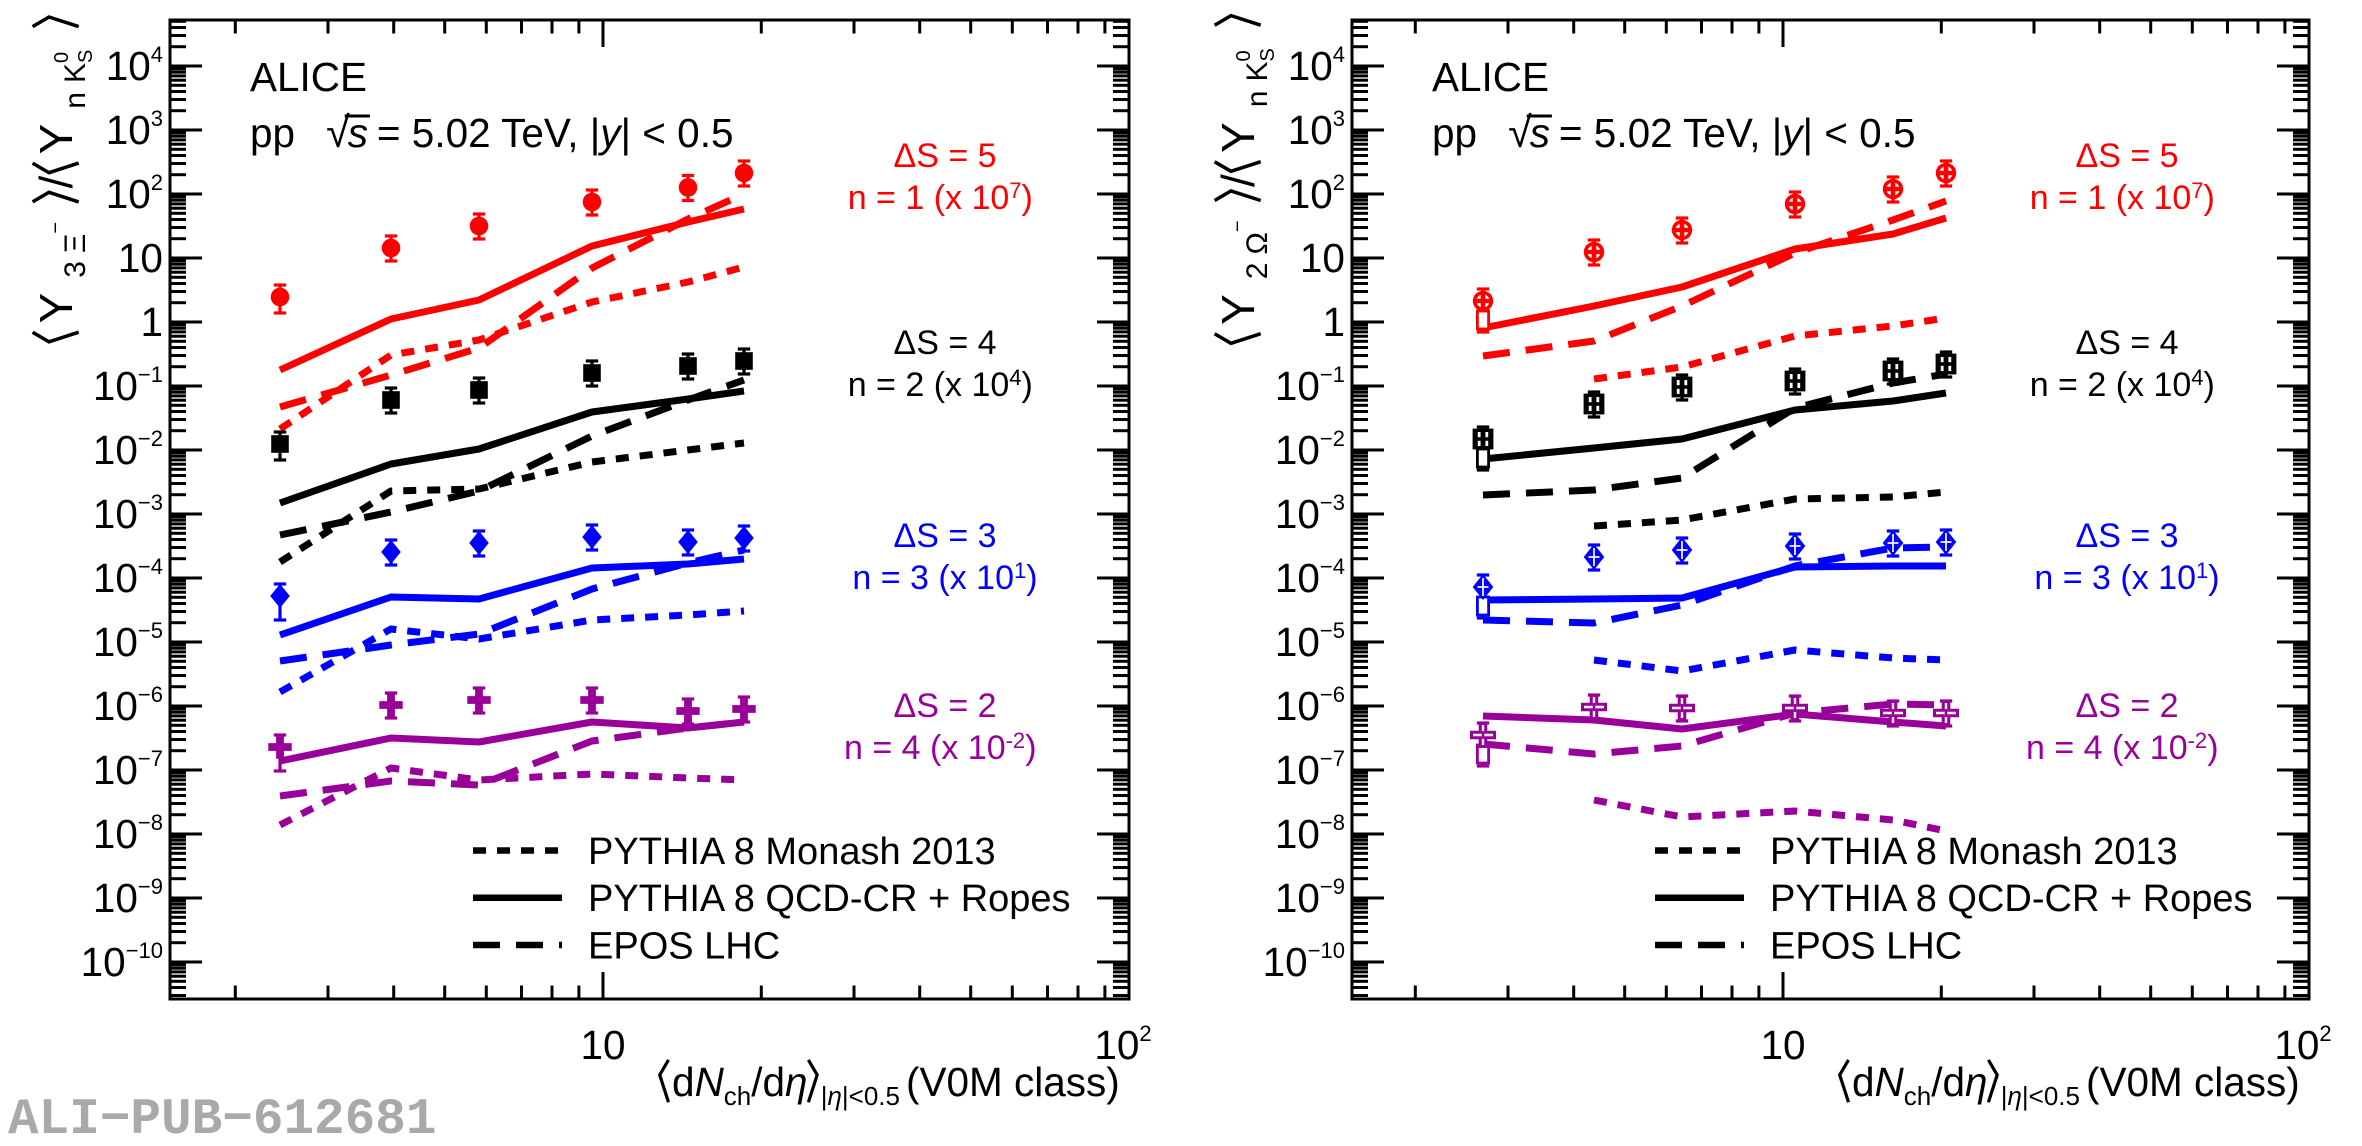 Image resolution: width=2362 pixels, height=1146 pixels. I want to click on svg-text: ΔS = 3, so click(2127, 536).